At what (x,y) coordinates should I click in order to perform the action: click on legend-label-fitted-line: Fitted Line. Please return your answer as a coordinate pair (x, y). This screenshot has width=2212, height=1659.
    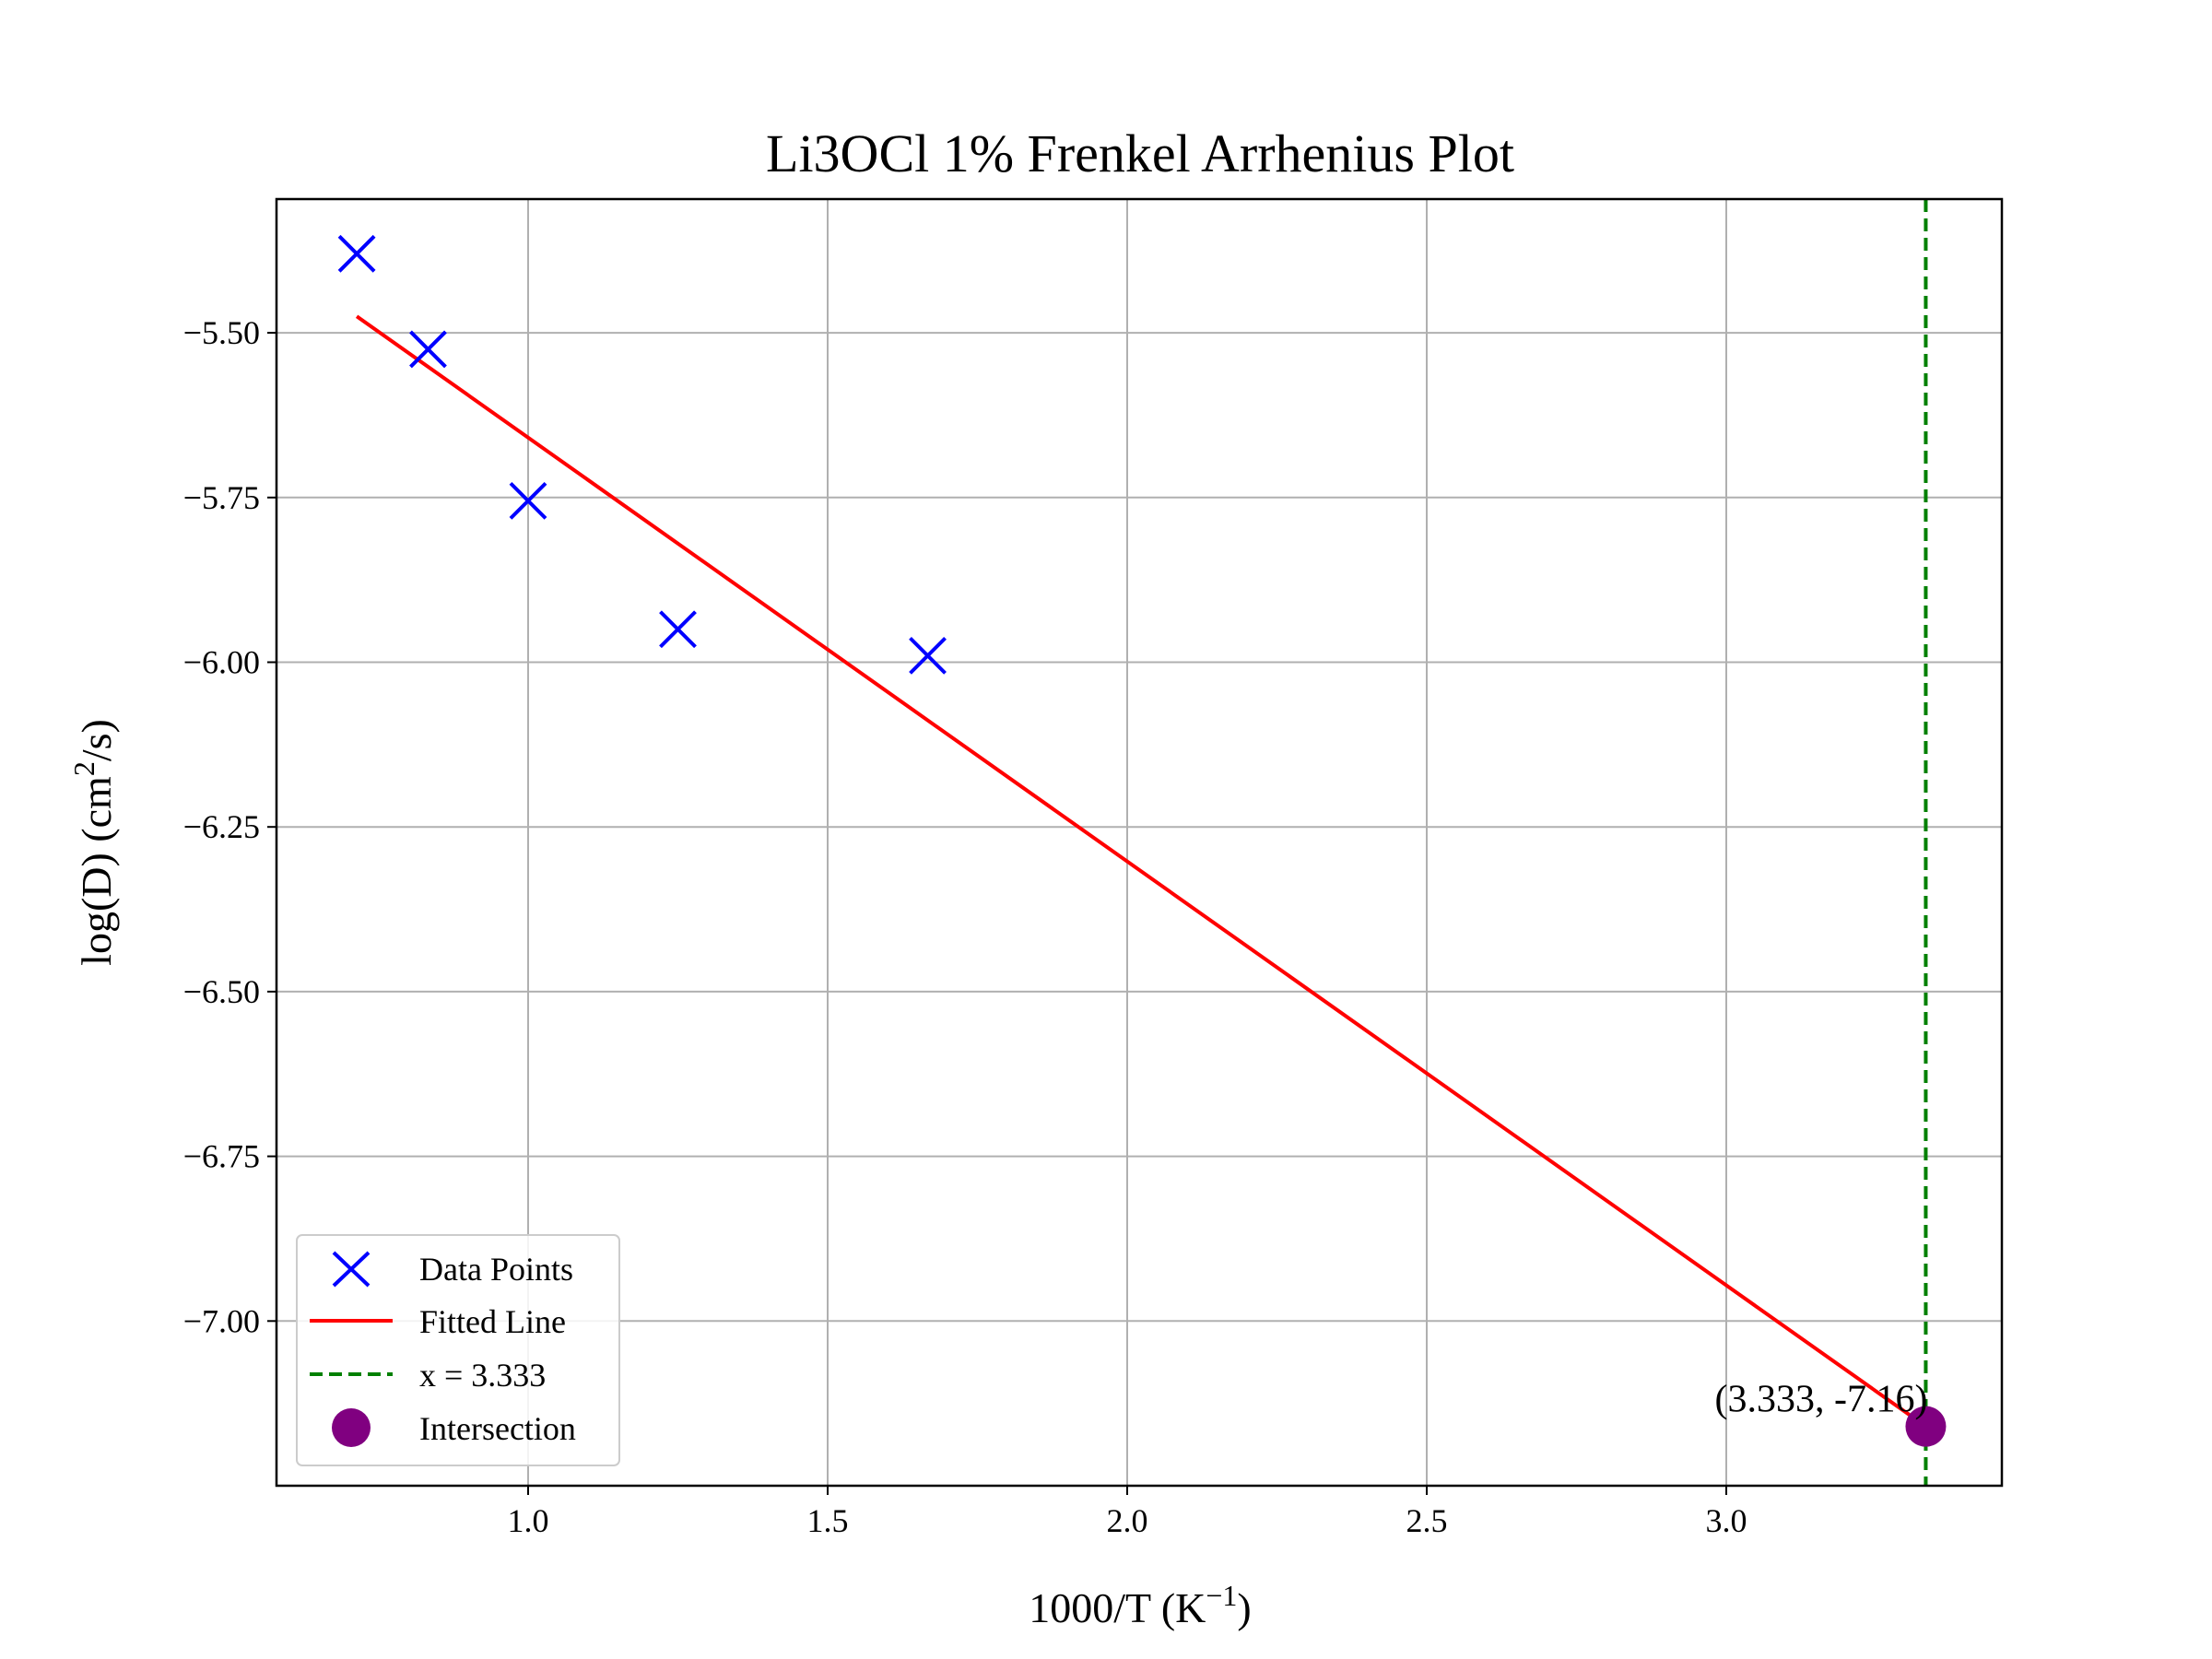
    Looking at the image, I should click on (492, 1321).